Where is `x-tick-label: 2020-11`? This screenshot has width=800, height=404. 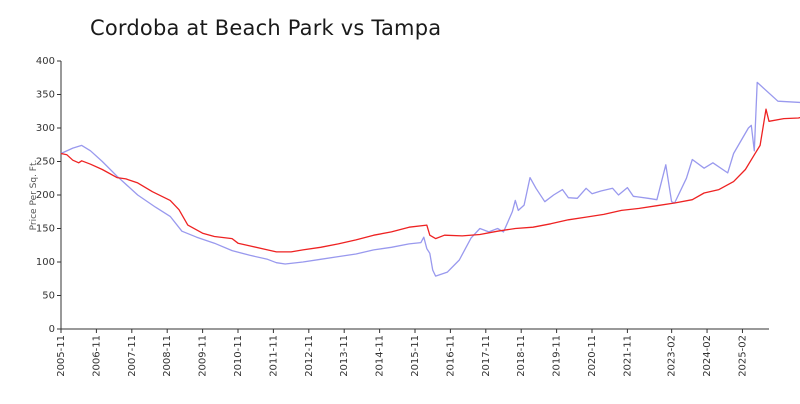
x-tick-label: 2020-11 is located at coordinates (592, 356).